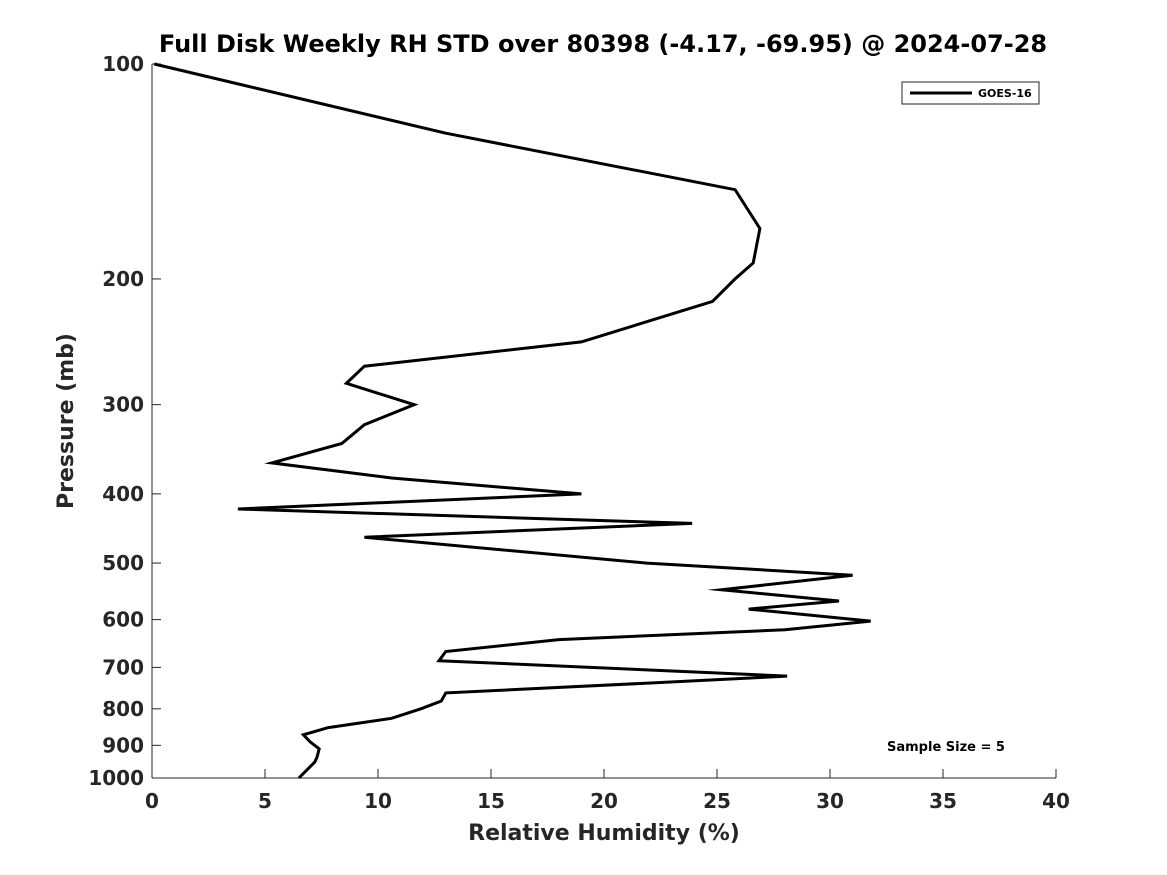 The image size is (1167, 875). I want to click on x-tick-label: 10, so click(378, 801).